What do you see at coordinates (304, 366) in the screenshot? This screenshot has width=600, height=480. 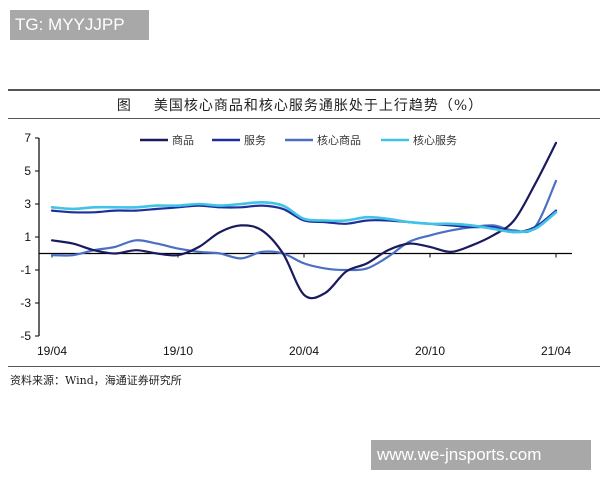 I see `source-rule` at bounding box center [304, 366].